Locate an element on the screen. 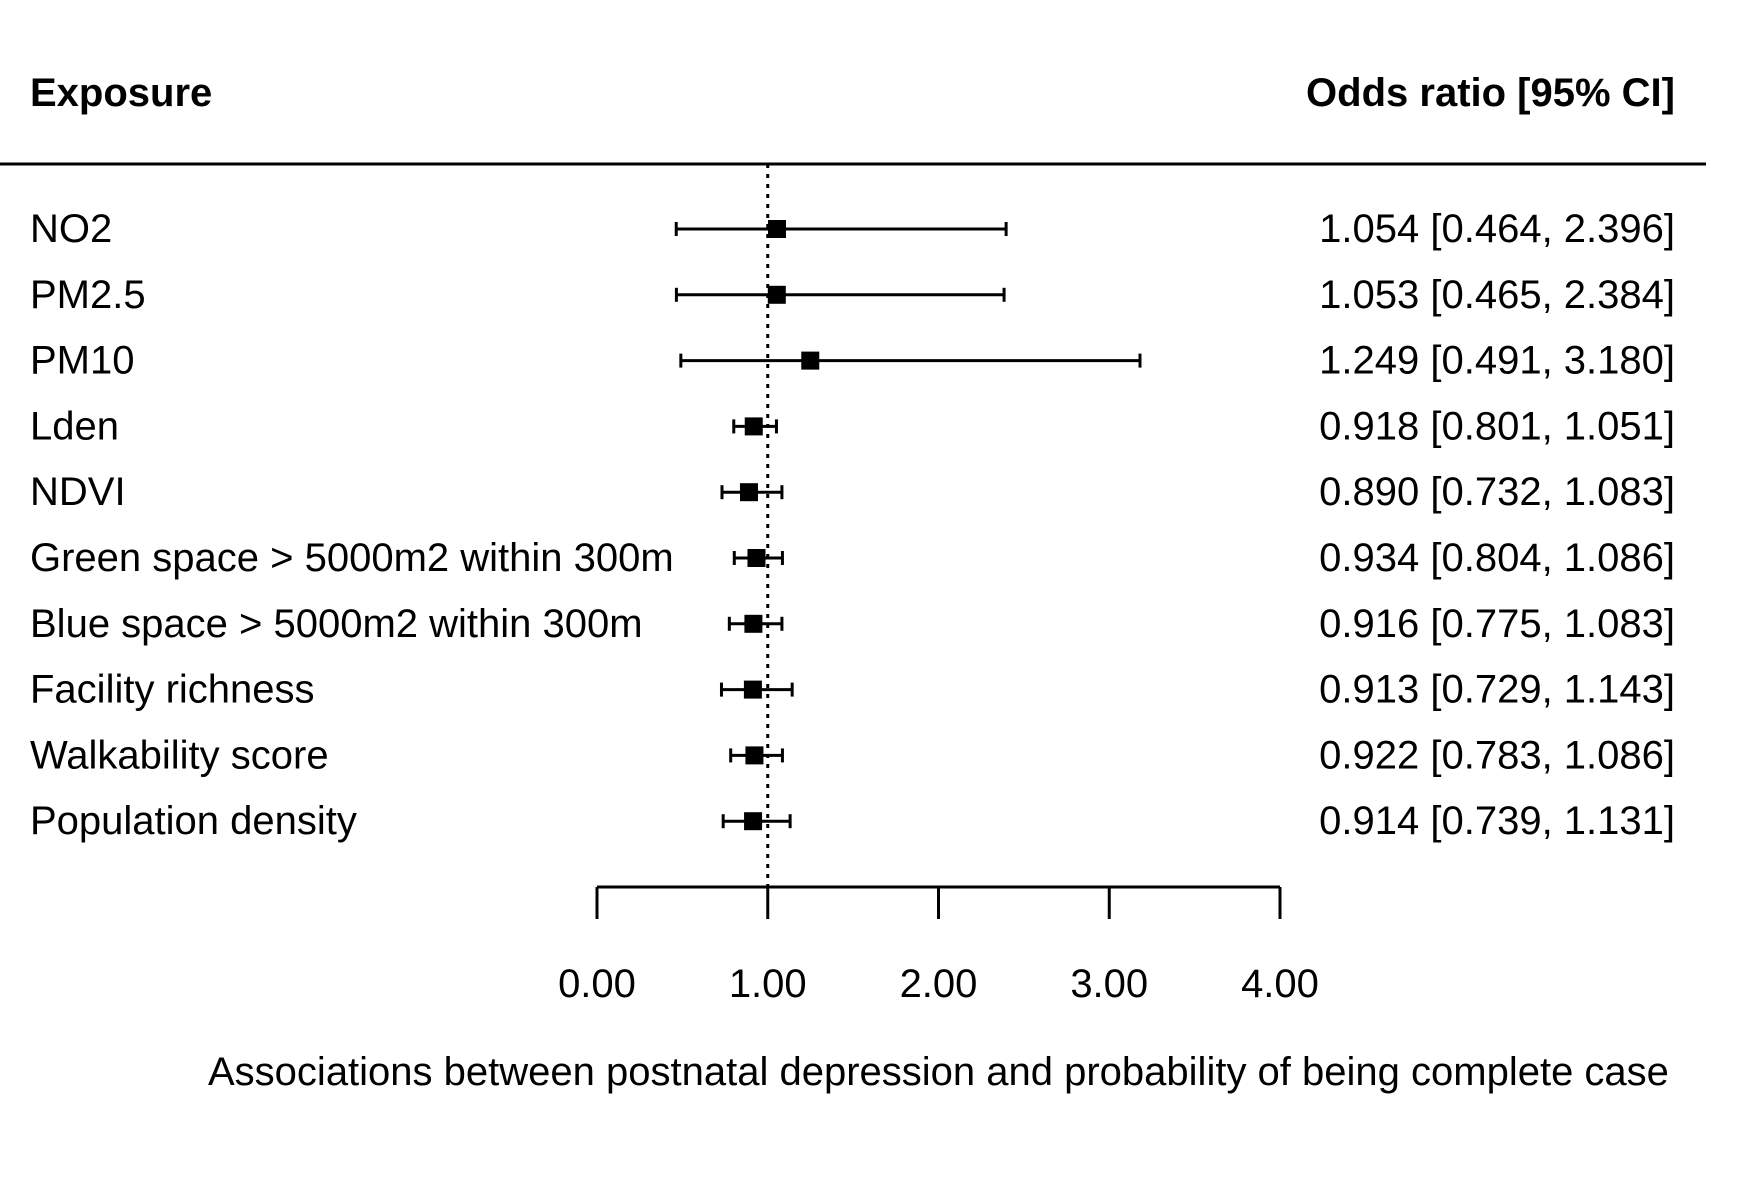  exposure-label: Population density is located at coordinates (193, 821).